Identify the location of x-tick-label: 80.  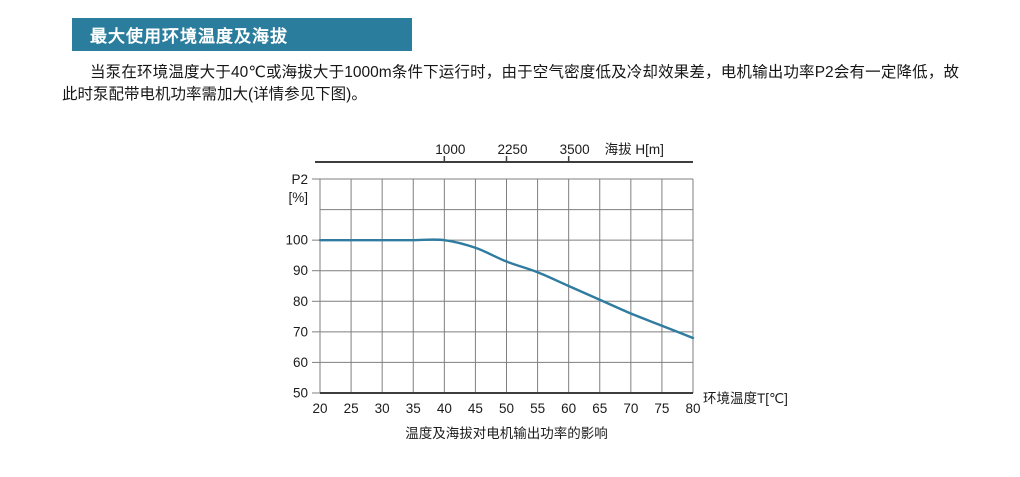
(692, 408).